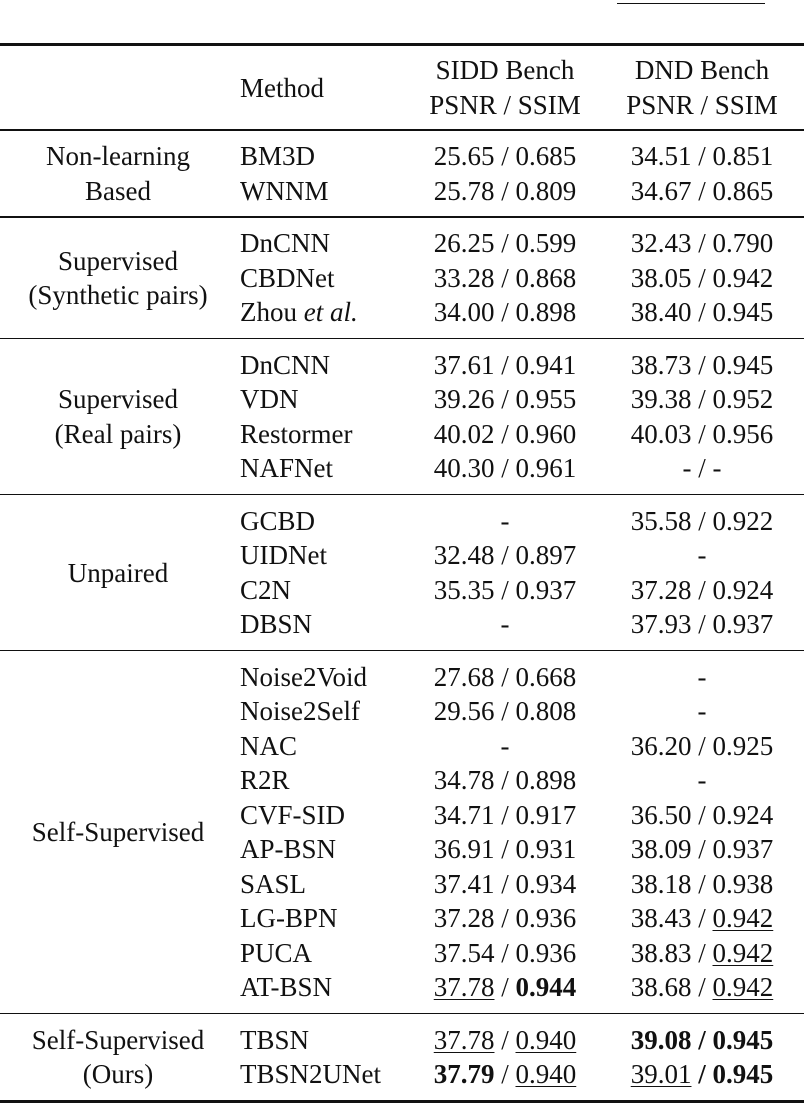  What do you see at coordinates (282, 88) in the screenshot?
I see `header-method: Method` at bounding box center [282, 88].